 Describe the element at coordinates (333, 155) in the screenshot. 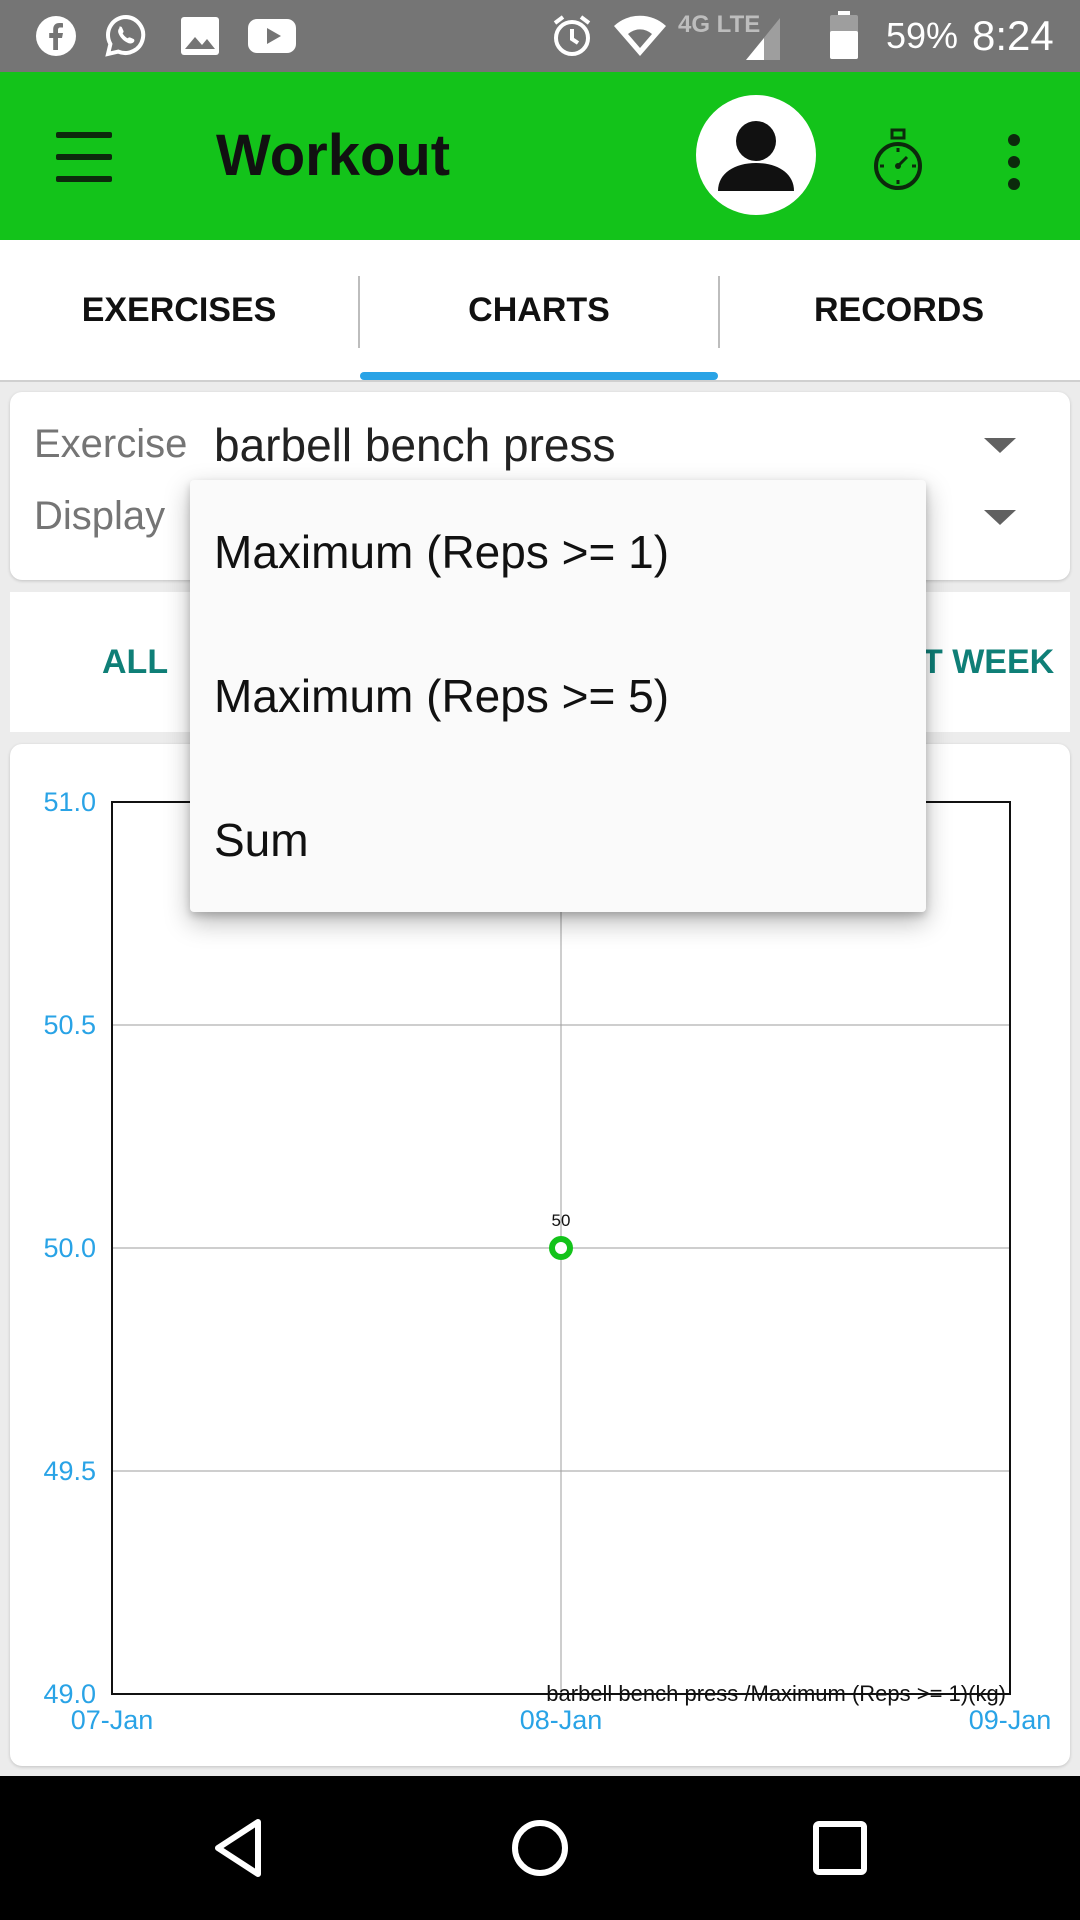

I see `app-title: Workout` at that location.